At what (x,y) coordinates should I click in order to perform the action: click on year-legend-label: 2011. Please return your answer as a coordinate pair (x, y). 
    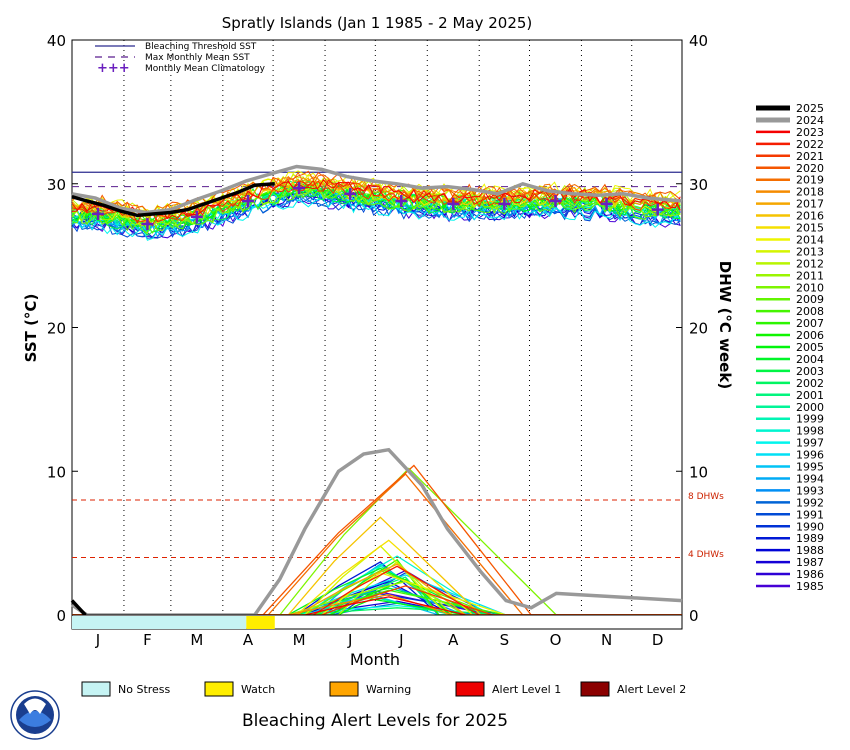
    Looking at the image, I should click on (810, 275).